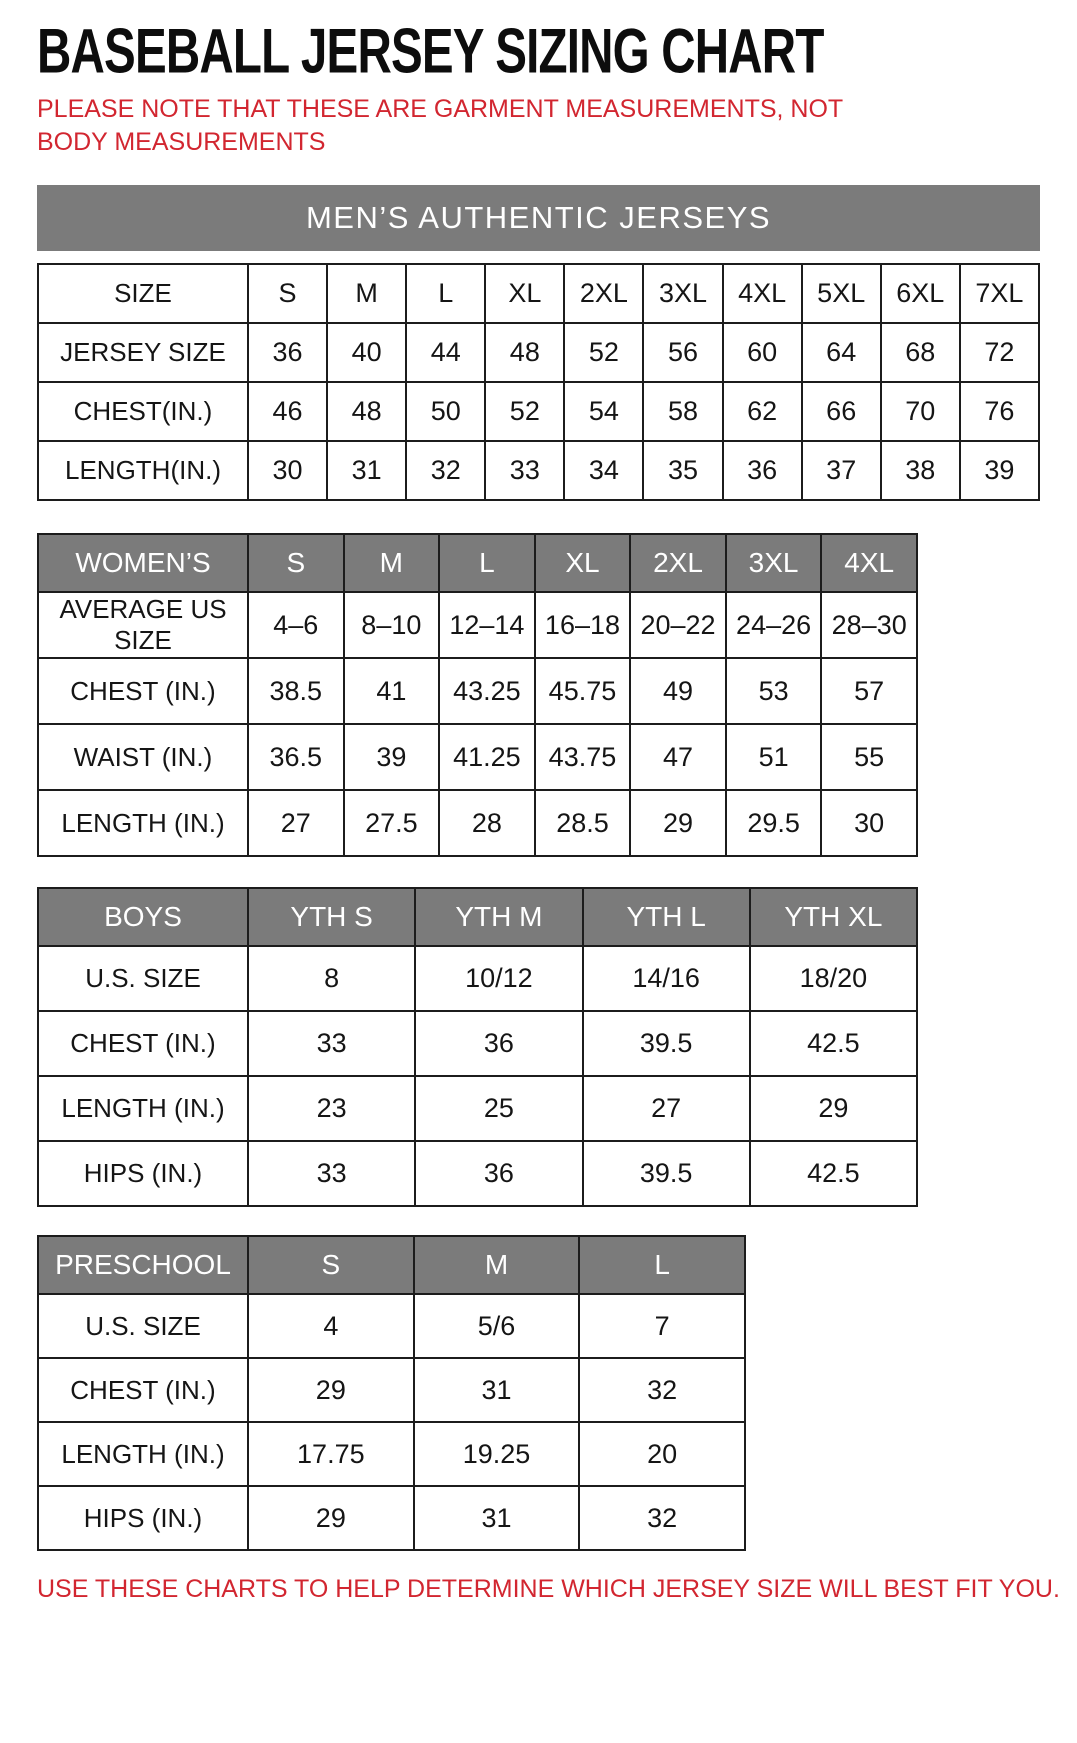 The height and width of the screenshot is (1743, 1077). Describe the element at coordinates (477, 563) in the screenshot. I see `table-header-row: WOMEN’S S M L XL 2XL 3XL 4XL` at that location.